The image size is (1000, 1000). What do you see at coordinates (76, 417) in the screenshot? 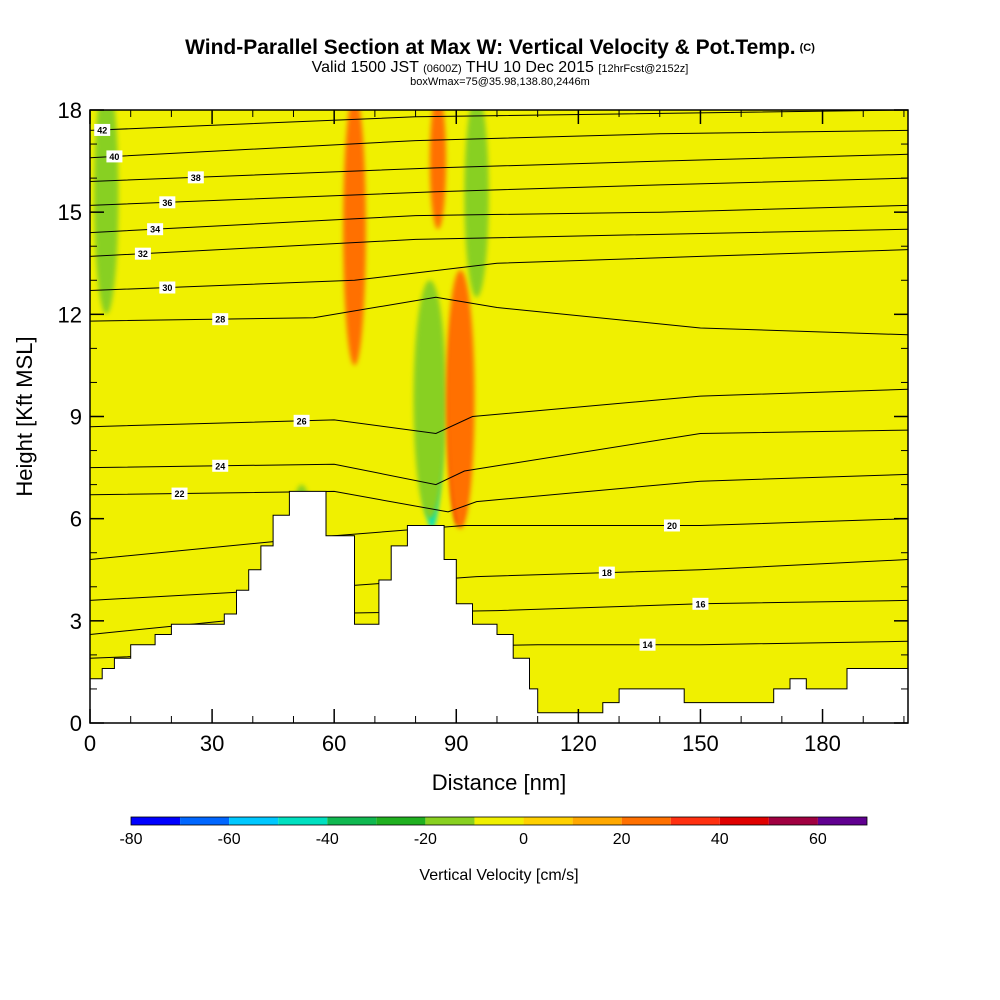
I see `y-tick-label: 9` at bounding box center [76, 417].